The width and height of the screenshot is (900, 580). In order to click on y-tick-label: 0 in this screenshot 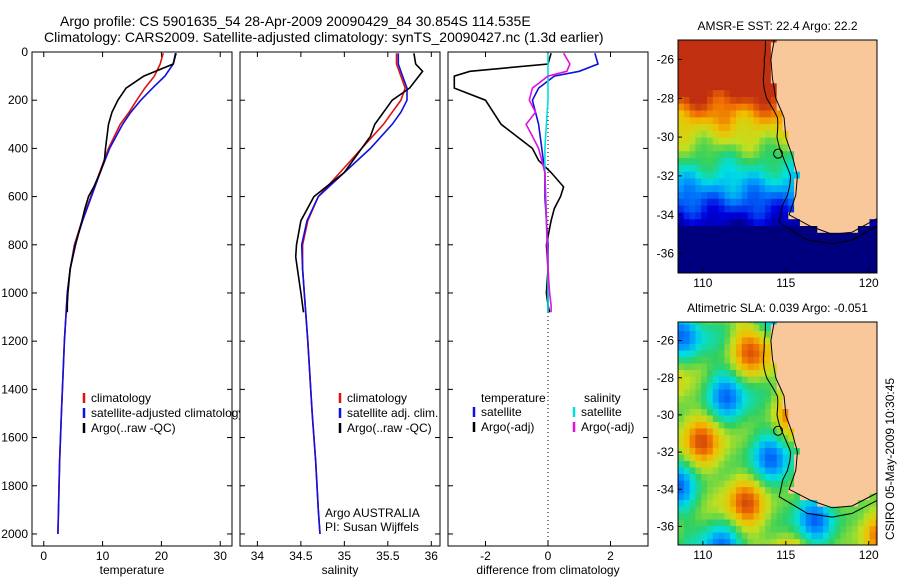, I will do `click(24, 52)`.